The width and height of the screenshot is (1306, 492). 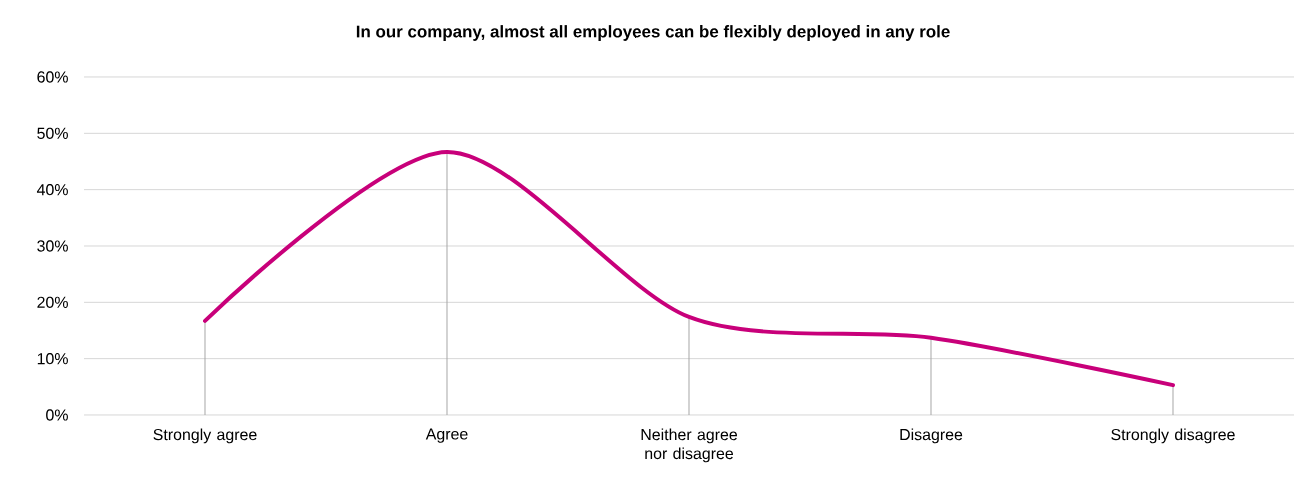 What do you see at coordinates (52, 190) in the screenshot?
I see `y-tick-label: 40%` at bounding box center [52, 190].